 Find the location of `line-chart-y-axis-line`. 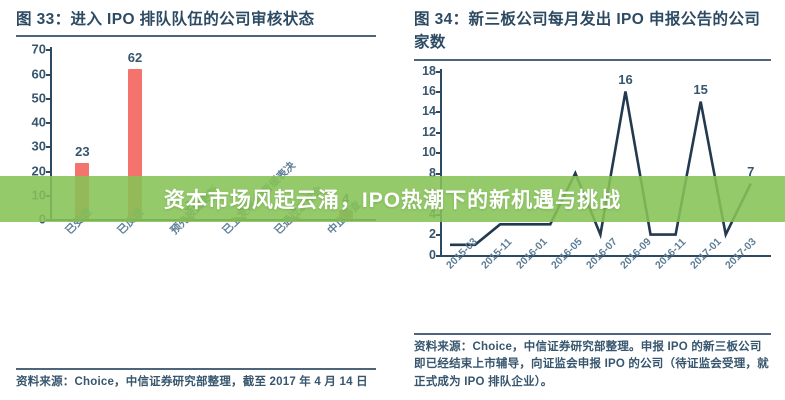

line-chart-y-axis-line is located at coordinates (441, 161).